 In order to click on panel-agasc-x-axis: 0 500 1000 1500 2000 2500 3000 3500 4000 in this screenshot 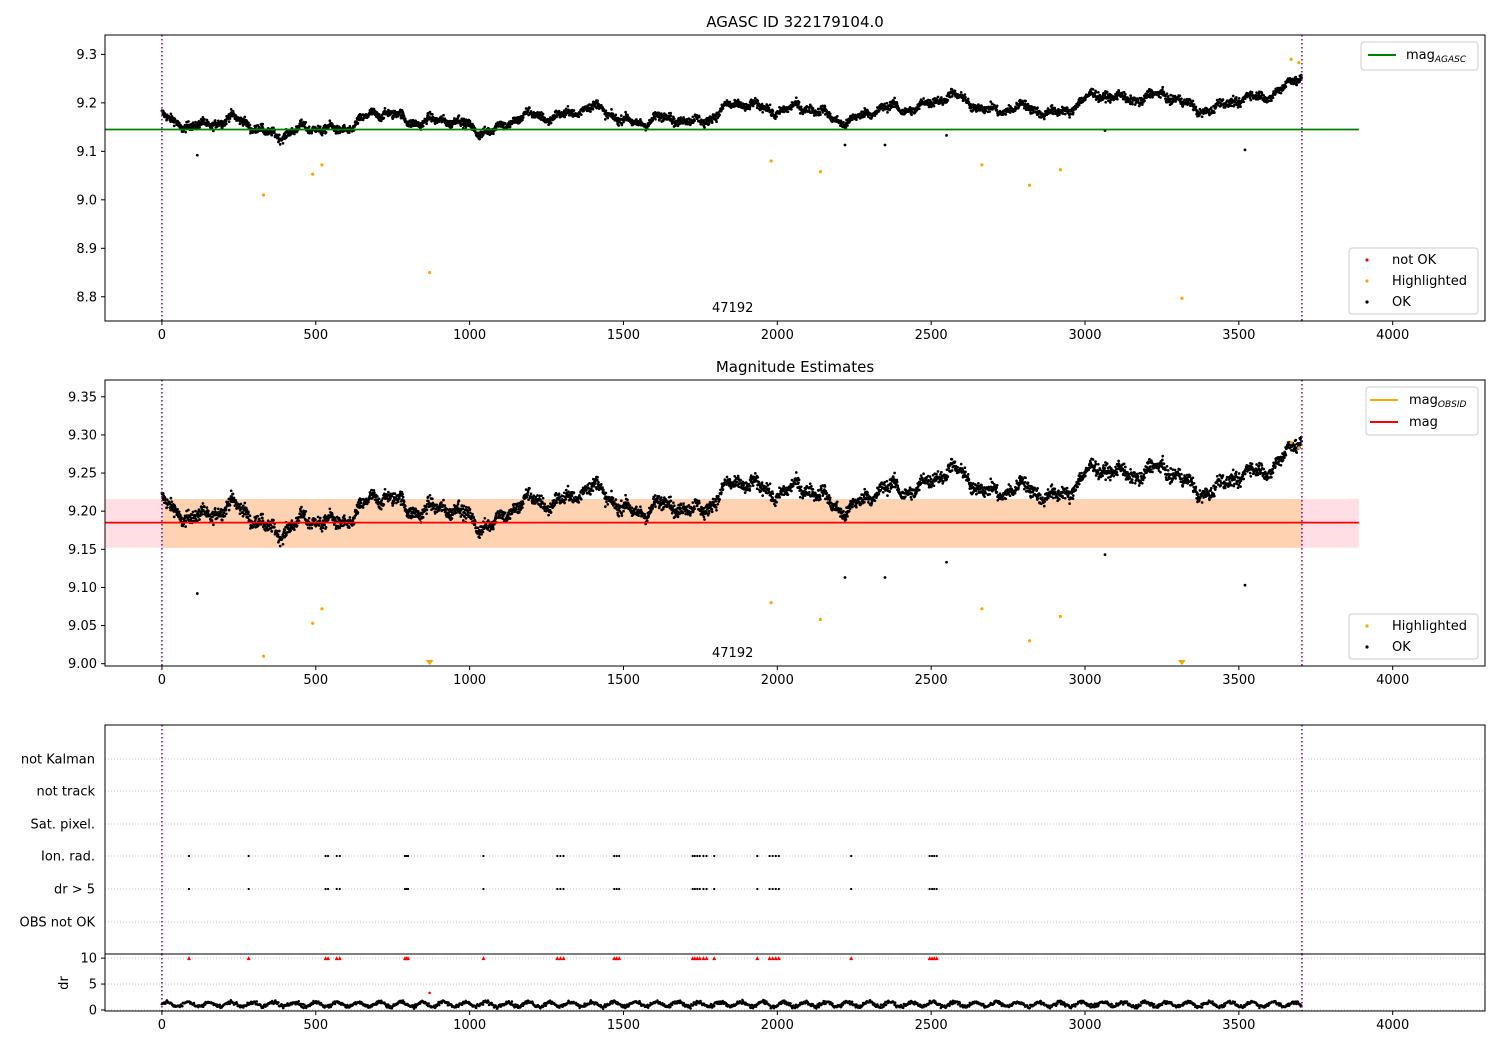, I will do `click(783, 332)`.